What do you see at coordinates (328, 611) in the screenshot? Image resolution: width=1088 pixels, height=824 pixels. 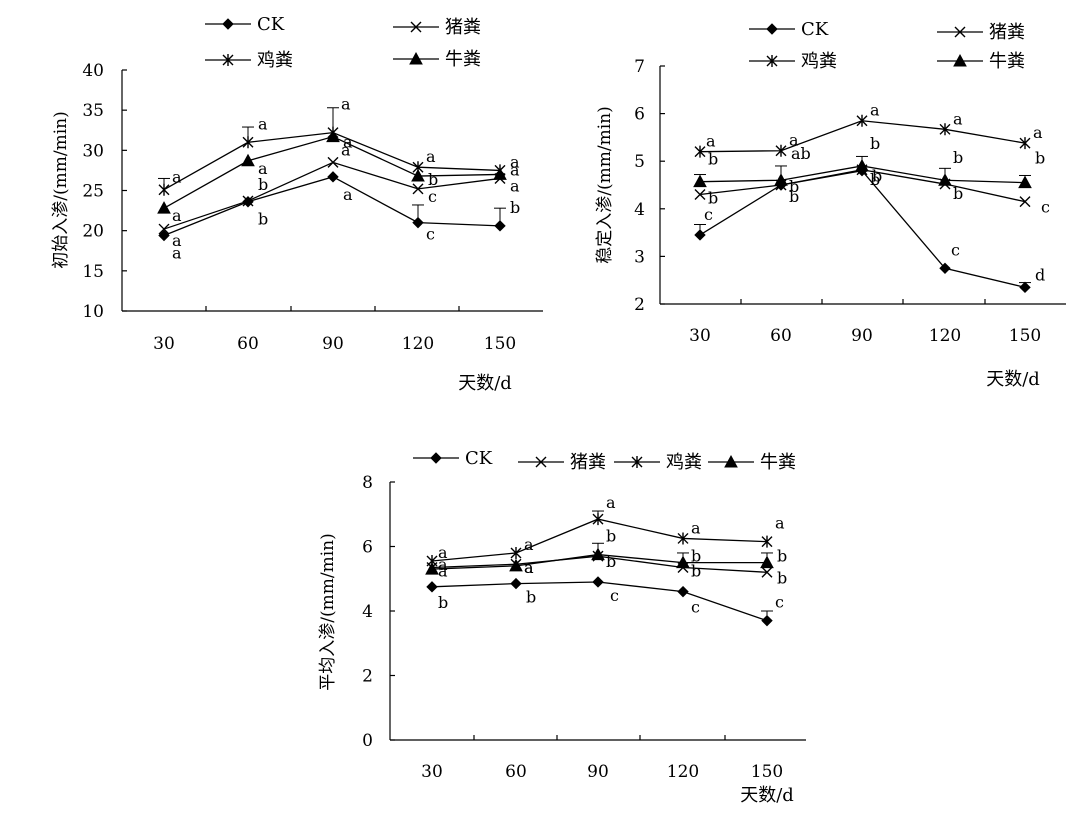 I see `chart-3-y-axis-title: 平均入渗/(mm/min)` at bounding box center [328, 611].